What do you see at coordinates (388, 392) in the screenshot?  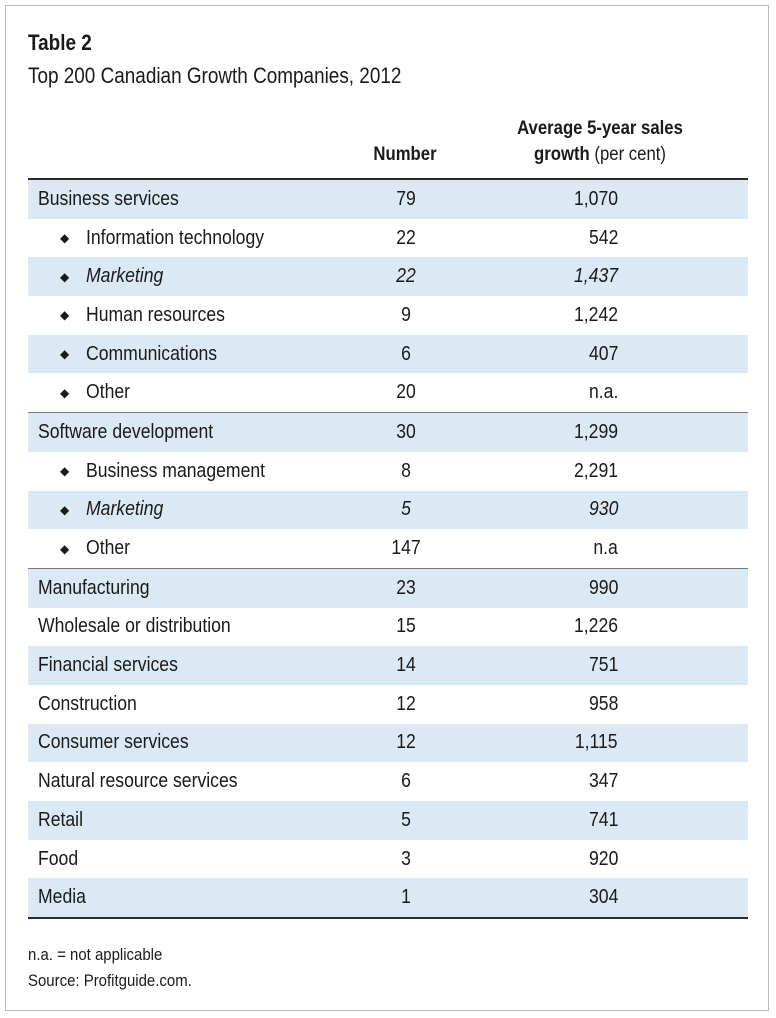 I see `table-row: ◆ Other 20 n.a.` at bounding box center [388, 392].